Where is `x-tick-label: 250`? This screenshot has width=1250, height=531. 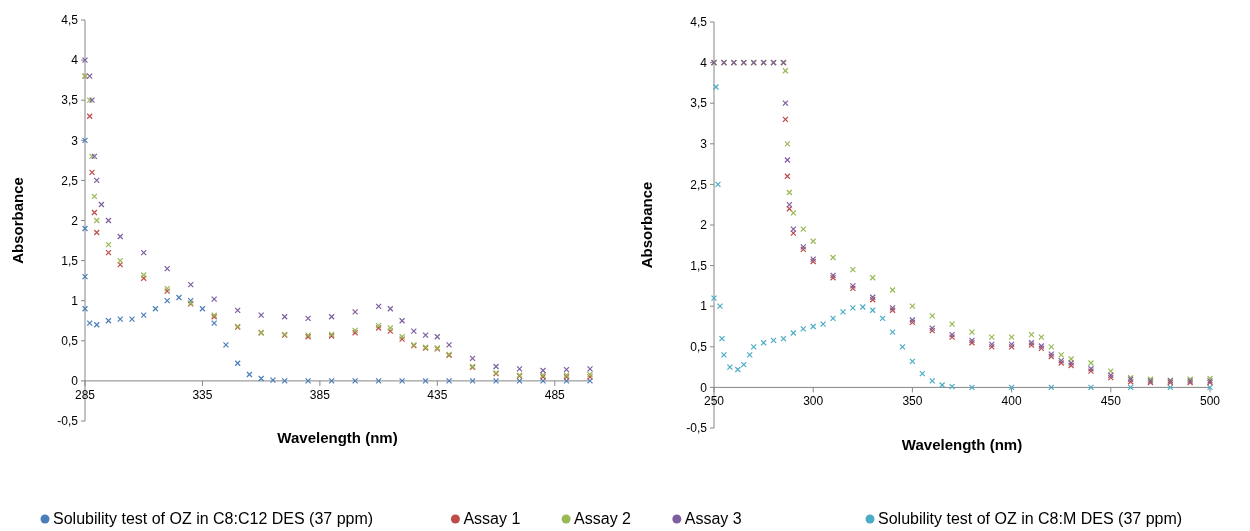 x-tick-label: 250 is located at coordinates (714, 401).